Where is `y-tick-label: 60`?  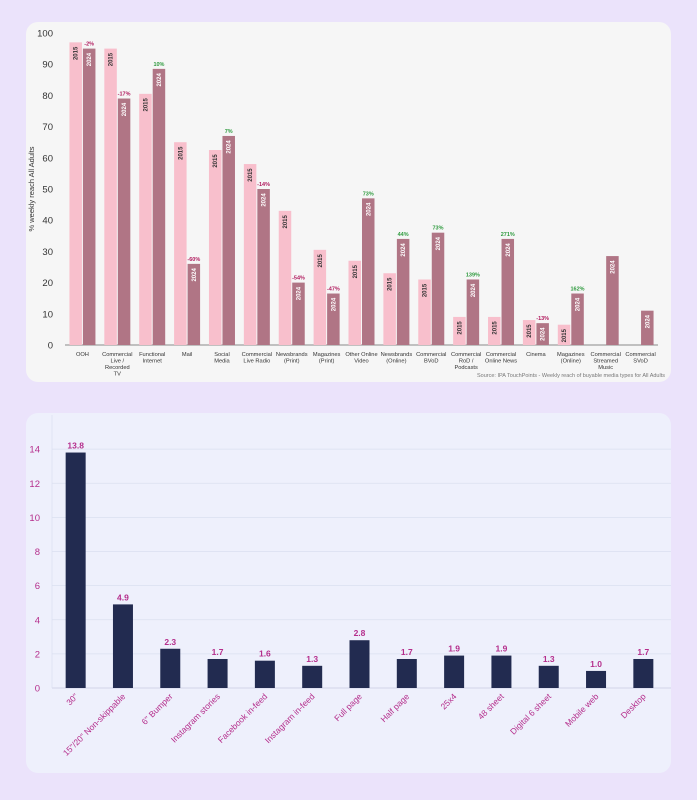
y-tick-label: 60 is located at coordinates (47, 158).